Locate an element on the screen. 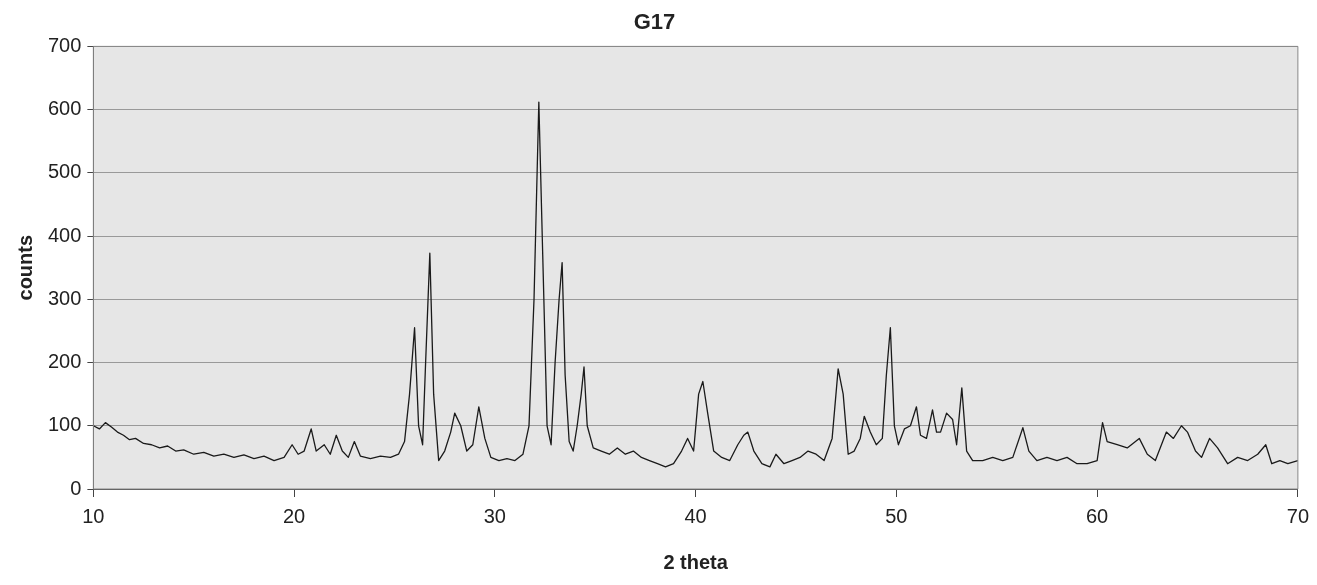 This screenshot has height=585, width=1317. x-tick-label: 20 is located at coordinates (294, 515).